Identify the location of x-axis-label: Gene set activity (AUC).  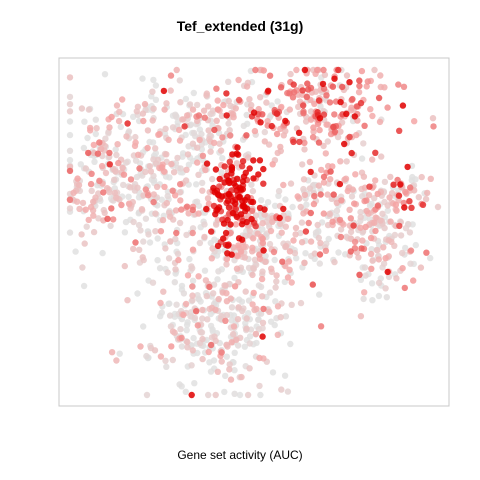
(240, 455).